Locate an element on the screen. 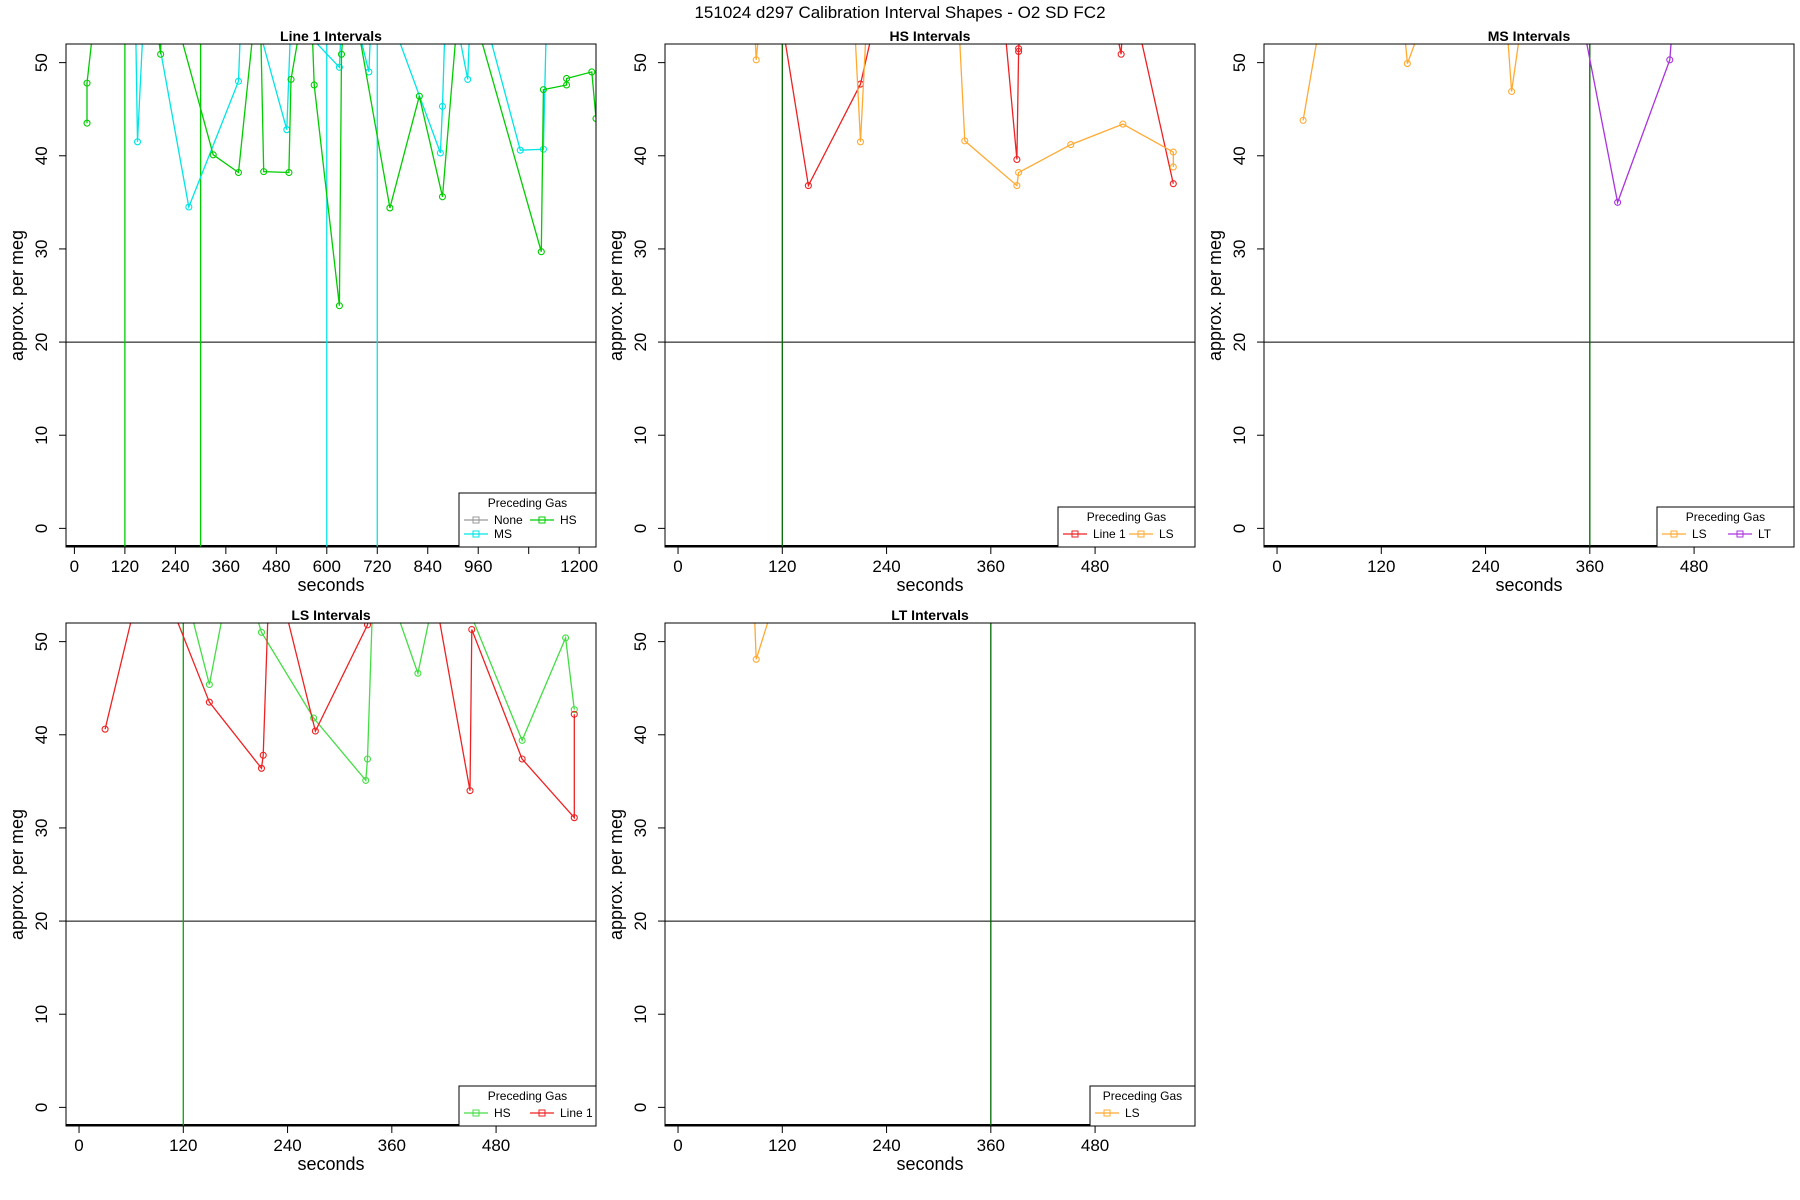 This screenshot has width=1800, height=1200. legend: Preceding Gas LS is located at coordinates (1142, 1106).